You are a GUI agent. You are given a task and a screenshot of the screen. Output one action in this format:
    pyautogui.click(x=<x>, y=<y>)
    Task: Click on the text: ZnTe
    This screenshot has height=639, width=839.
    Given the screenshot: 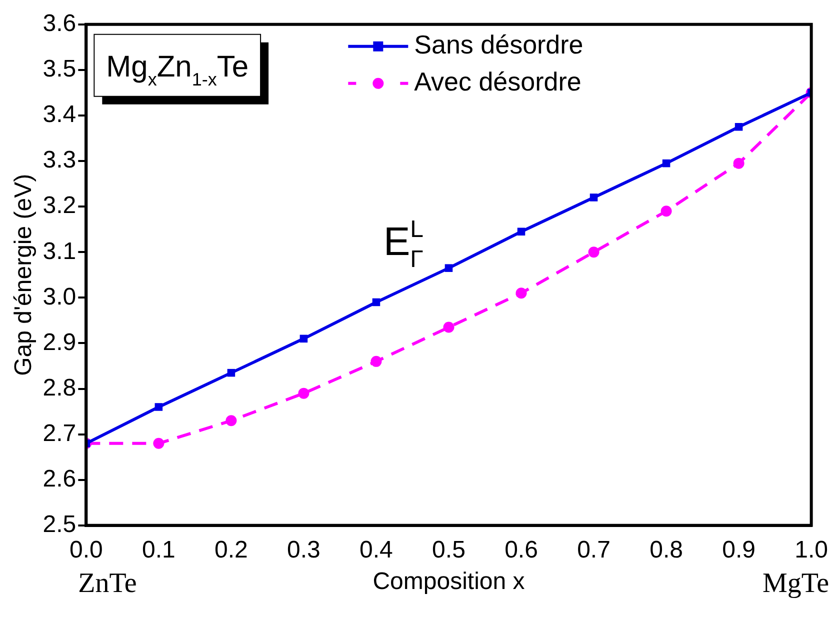 What is the action you would take?
    pyautogui.click(x=107, y=583)
    